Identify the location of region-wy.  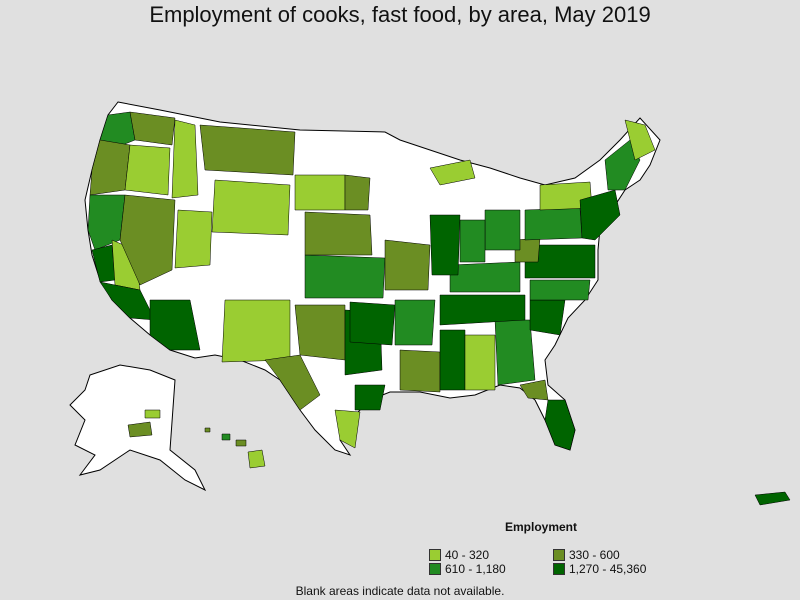
(251, 207).